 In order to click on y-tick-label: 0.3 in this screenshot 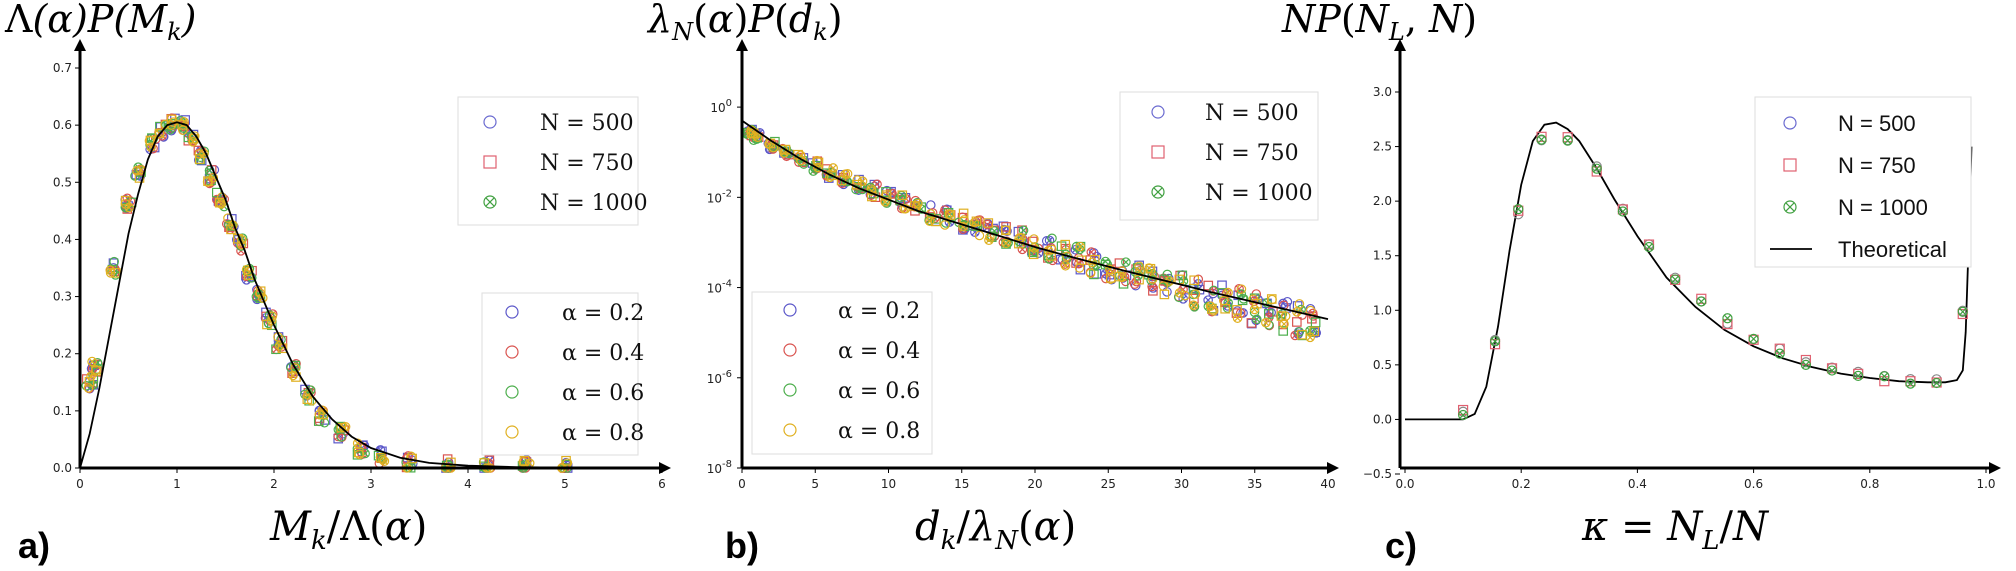, I will do `click(62, 297)`.